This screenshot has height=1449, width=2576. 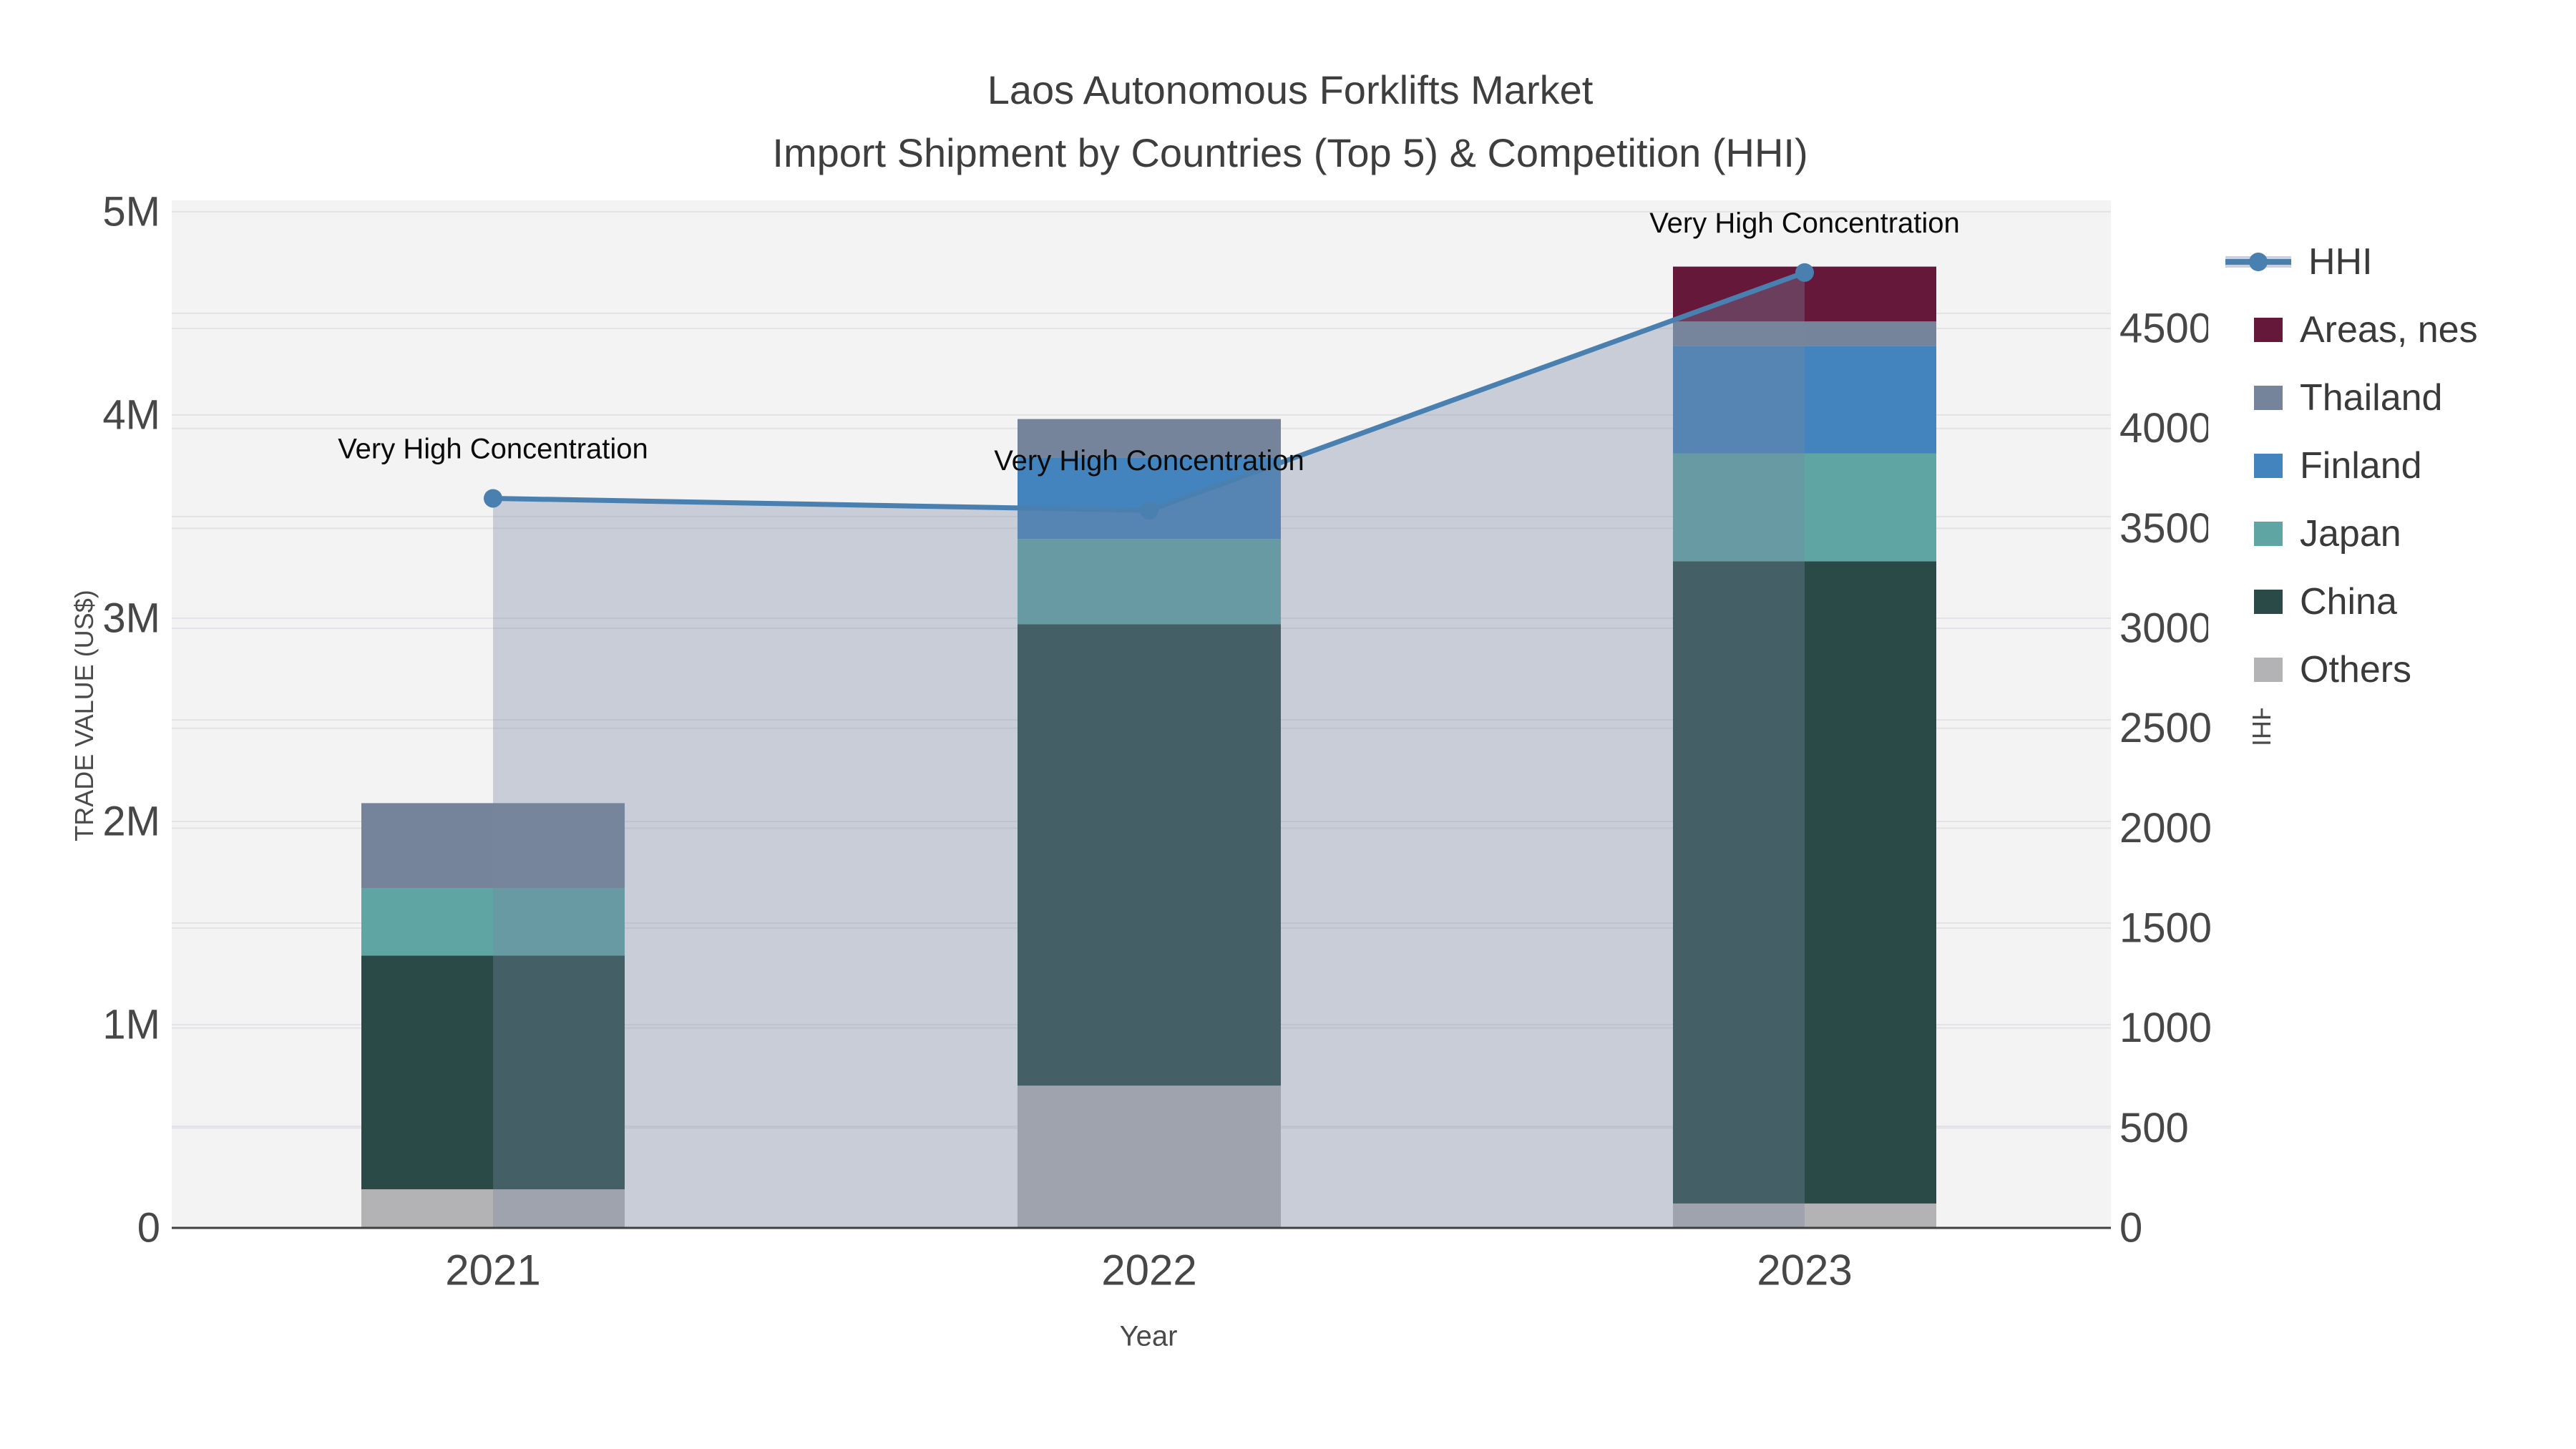 What do you see at coordinates (1149, 510) in the screenshot?
I see `hhi-point-2022` at bounding box center [1149, 510].